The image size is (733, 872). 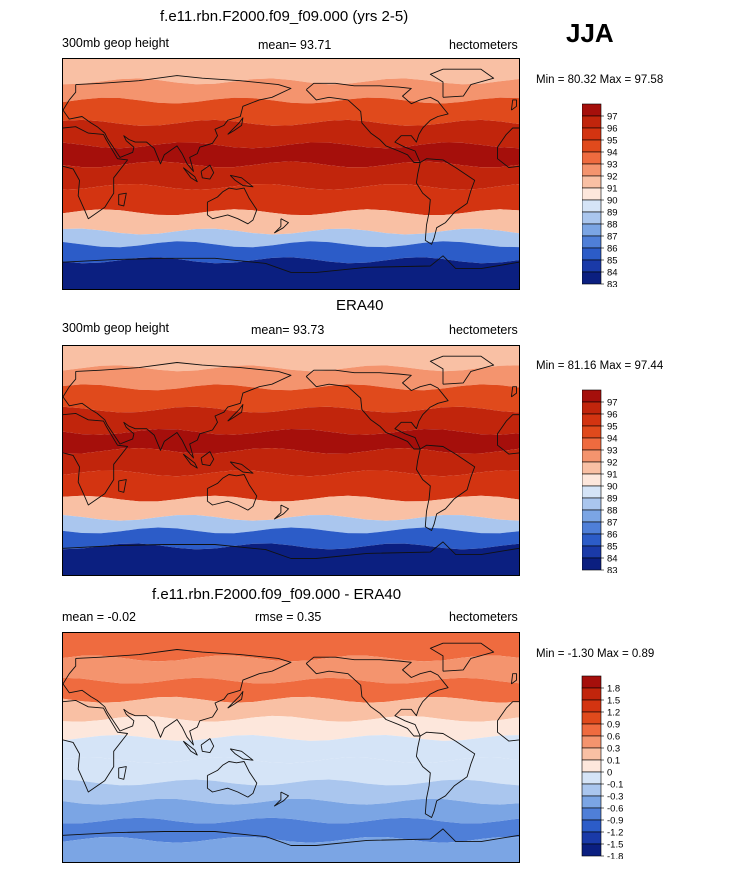 What do you see at coordinates (291, 744) in the screenshot?
I see `coastlines` at bounding box center [291, 744].